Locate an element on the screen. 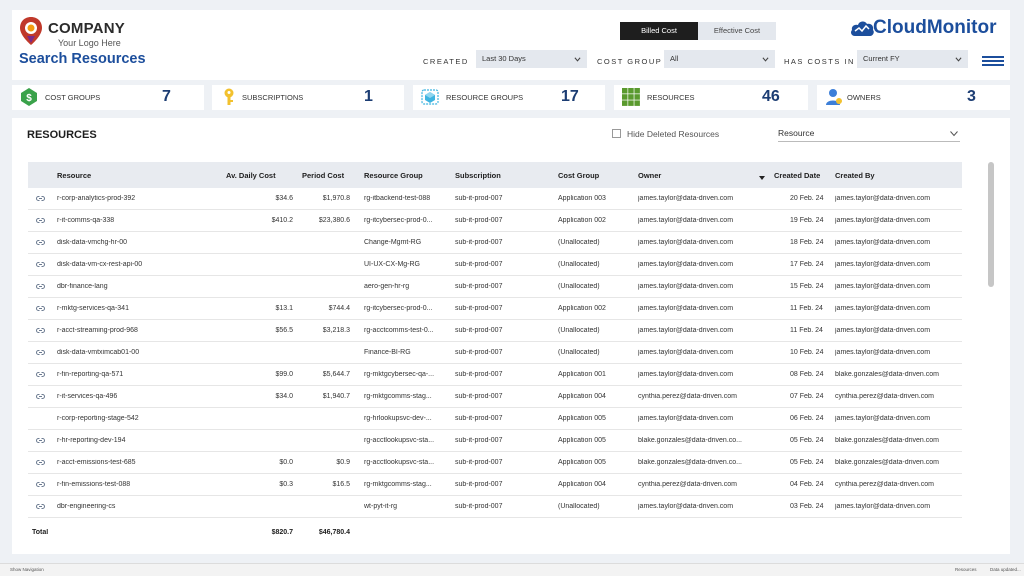  cell-created-date: 11 Feb. 24 is located at coordinates (806, 330).